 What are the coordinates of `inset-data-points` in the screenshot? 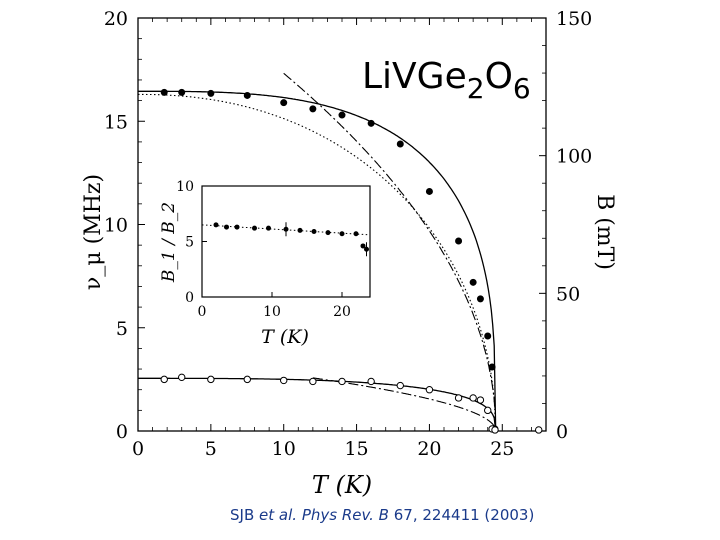 It's located at (291, 239).